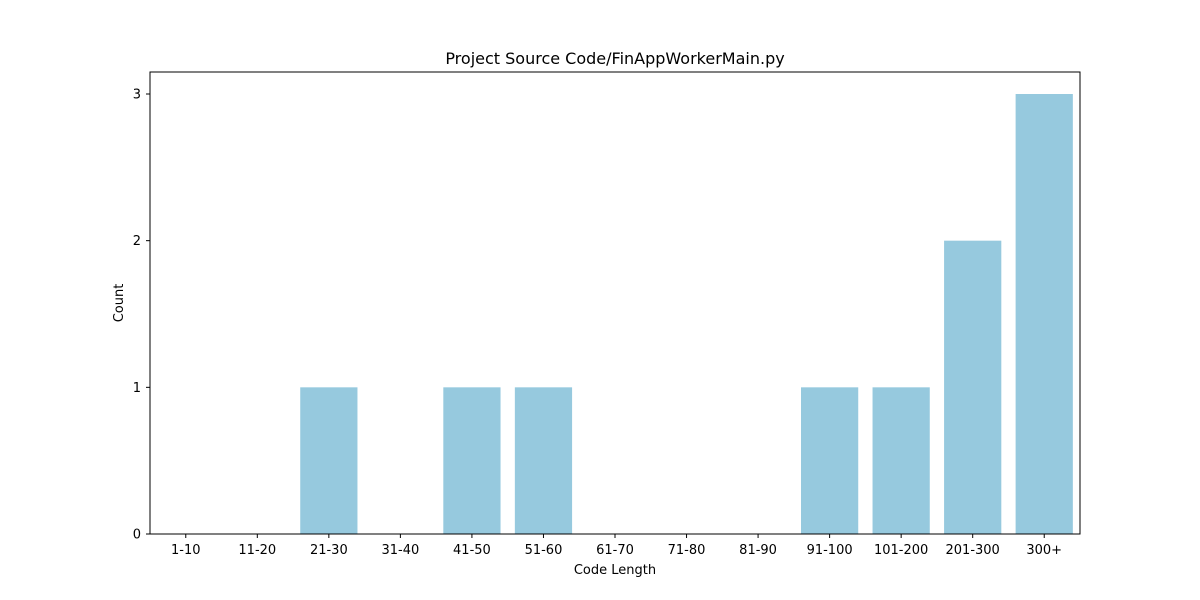 Image resolution: width=1200 pixels, height=600 pixels. Describe the element at coordinates (257, 550) in the screenshot. I see `x-tick-label: 11-20` at that location.